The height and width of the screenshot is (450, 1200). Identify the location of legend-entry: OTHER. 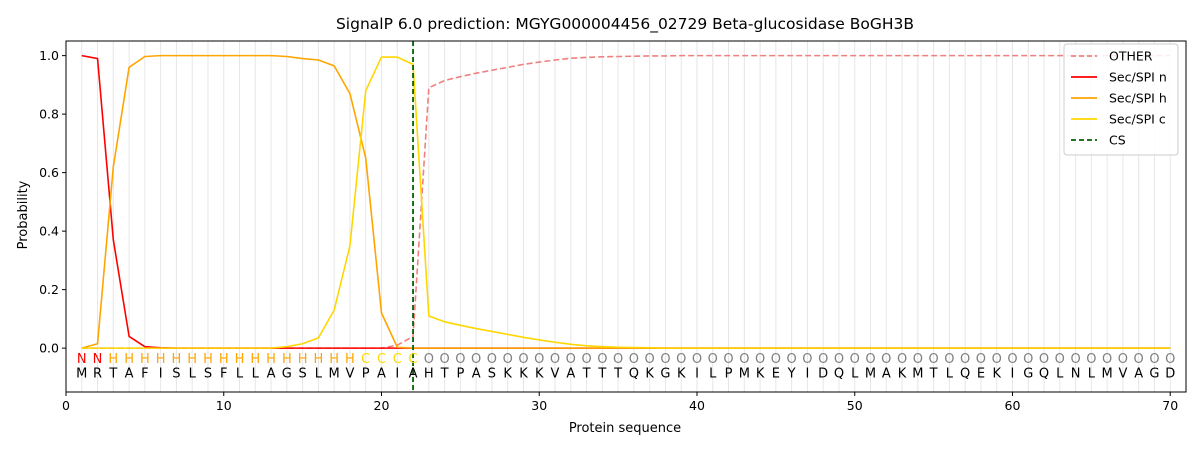
(1131, 56).